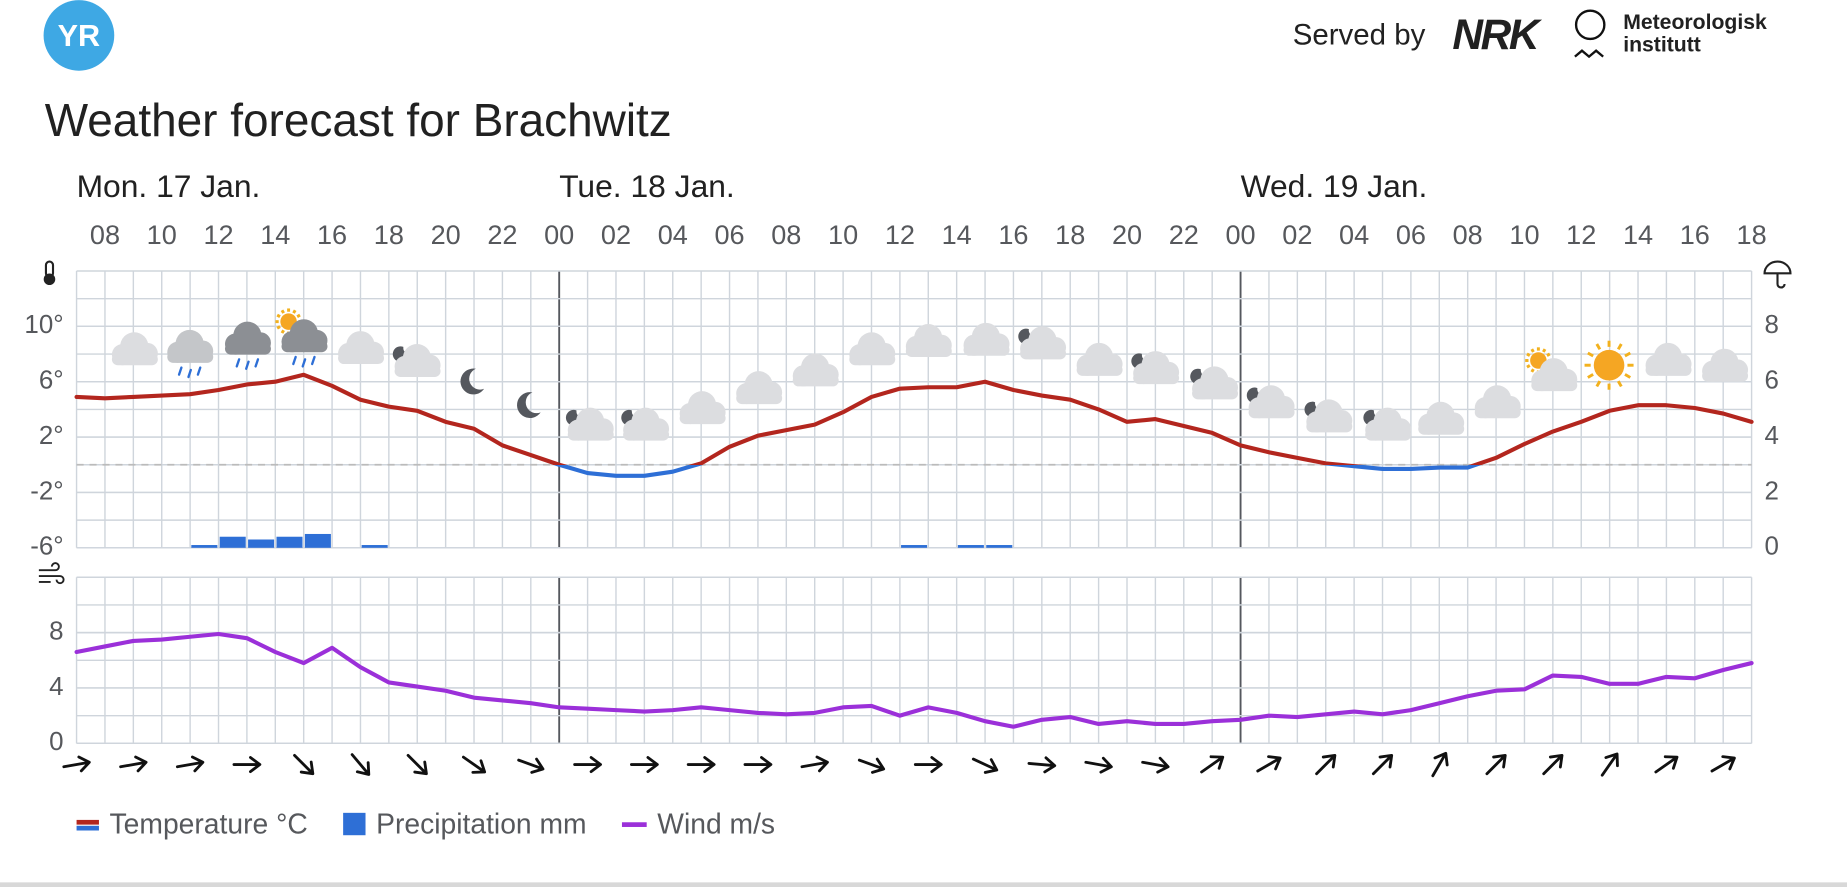  Describe the element at coordinates (914, 425) in the screenshot. I see `temperature-line` at that location.